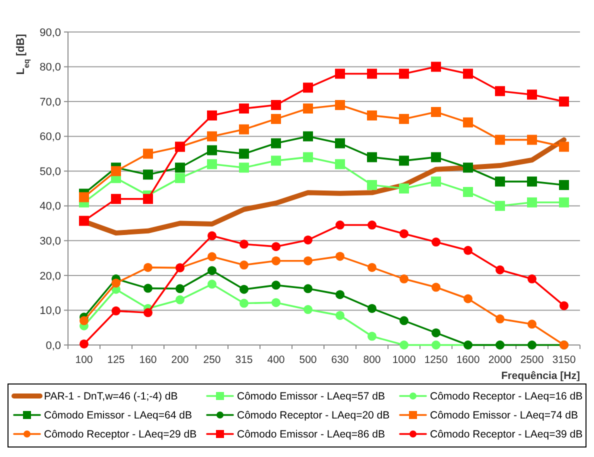 The image size is (594, 457). I want to click on x-tick-label: 125, so click(116, 360).